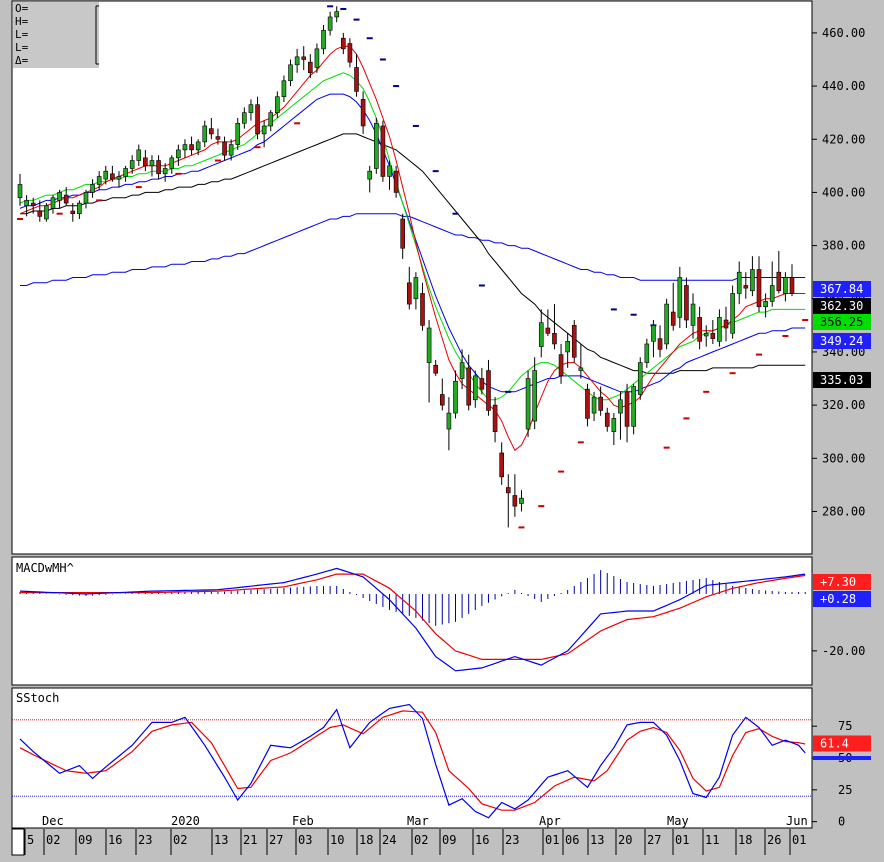  I want to click on value-tag-label: 362.30, so click(841, 306).